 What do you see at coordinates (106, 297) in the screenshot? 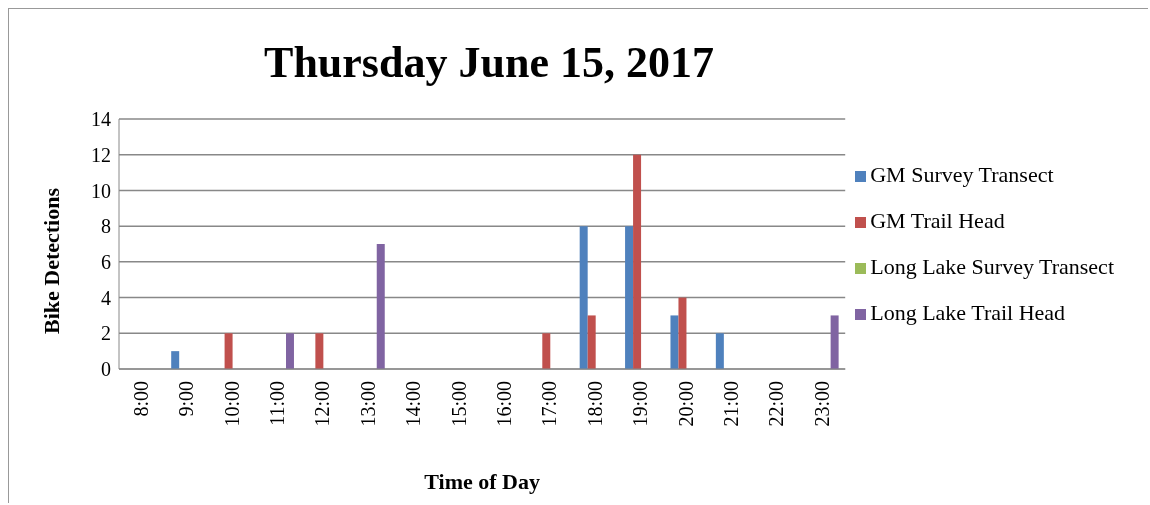
I see `y-tick-label: 4` at bounding box center [106, 297].